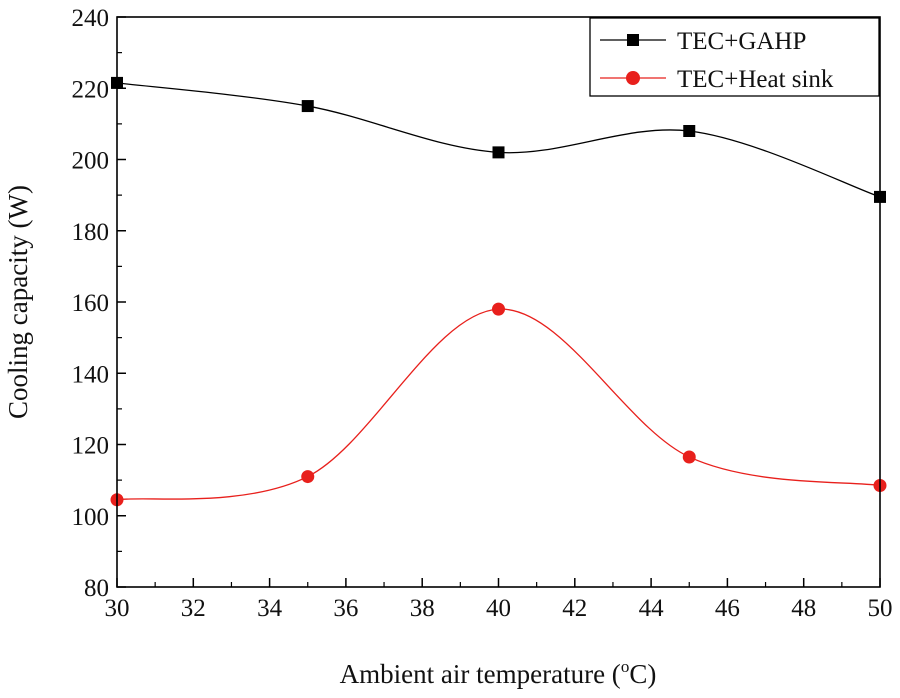 The width and height of the screenshot is (900, 698). Describe the element at coordinates (642, 674) in the screenshot. I see `x-axis-title-suffix: C)` at that location.